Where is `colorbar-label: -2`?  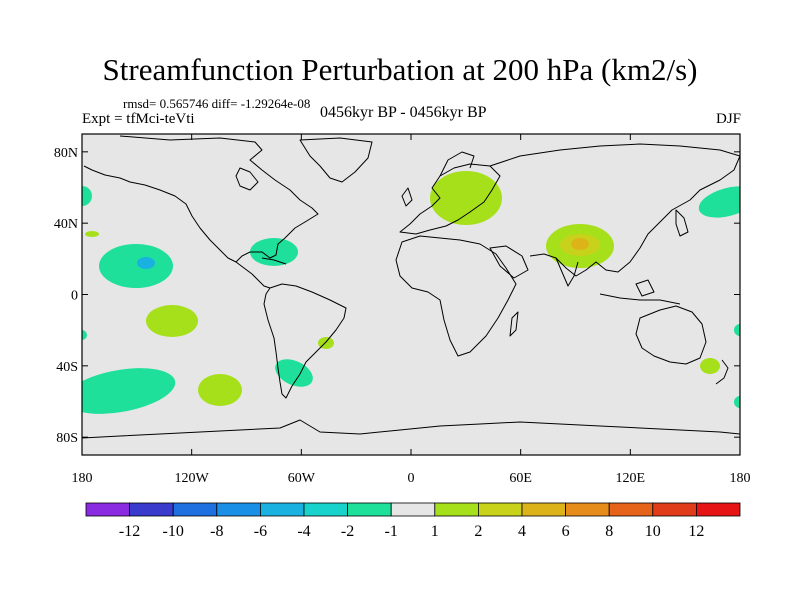
colorbar-label: -2 is located at coordinates (347, 531).